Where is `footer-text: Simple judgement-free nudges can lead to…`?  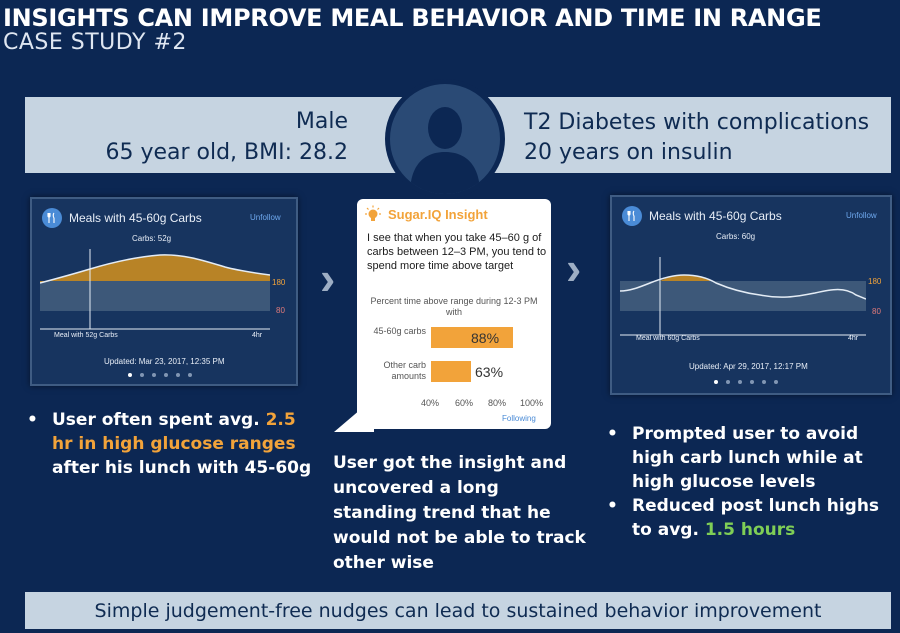 footer-text: Simple judgement-free nudges can lead to… is located at coordinates (458, 610).